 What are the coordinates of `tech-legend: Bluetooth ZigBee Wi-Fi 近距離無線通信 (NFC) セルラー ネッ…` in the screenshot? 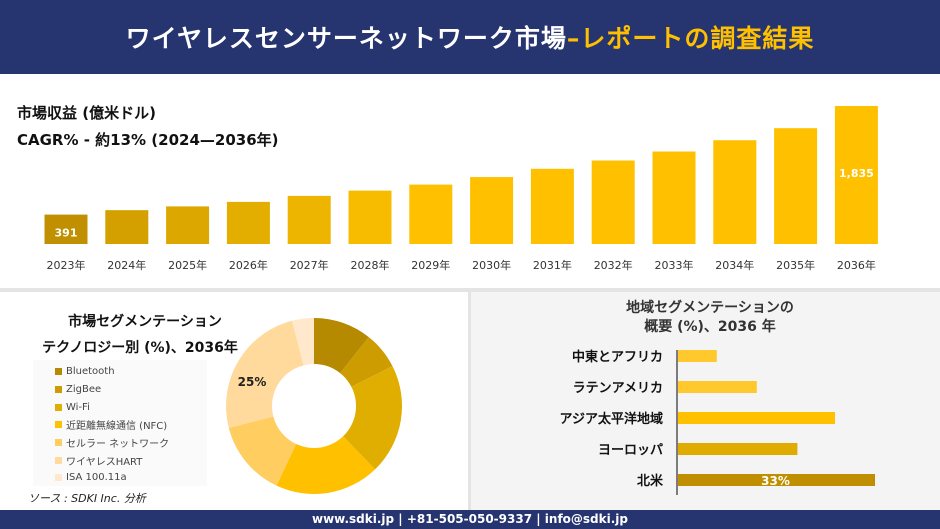 It's located at (120, 423).